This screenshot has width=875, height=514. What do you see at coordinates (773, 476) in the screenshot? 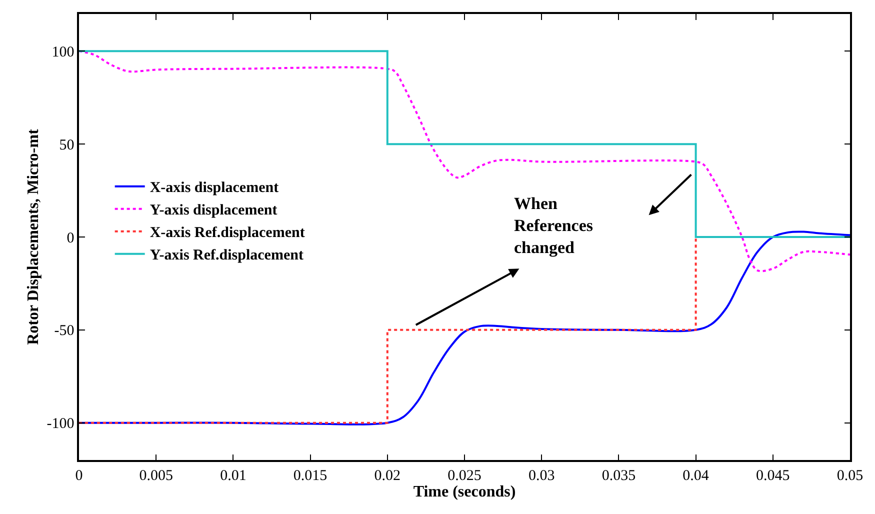
I see `x-tick-label: 0.045` at bounding box center [773, 476].